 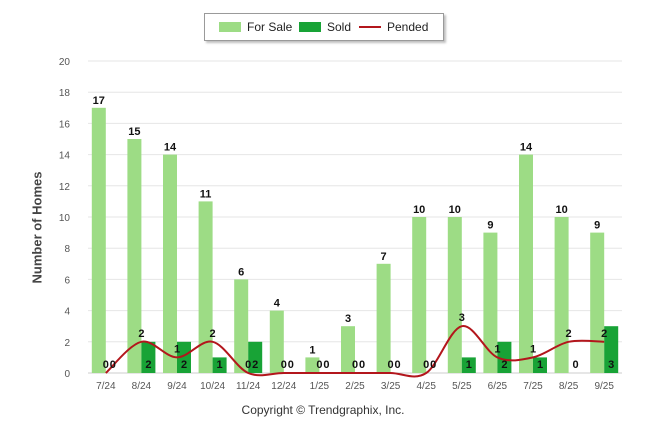 I want to click on y-axis-label: Number of Homes, so click(x=37, y=227).